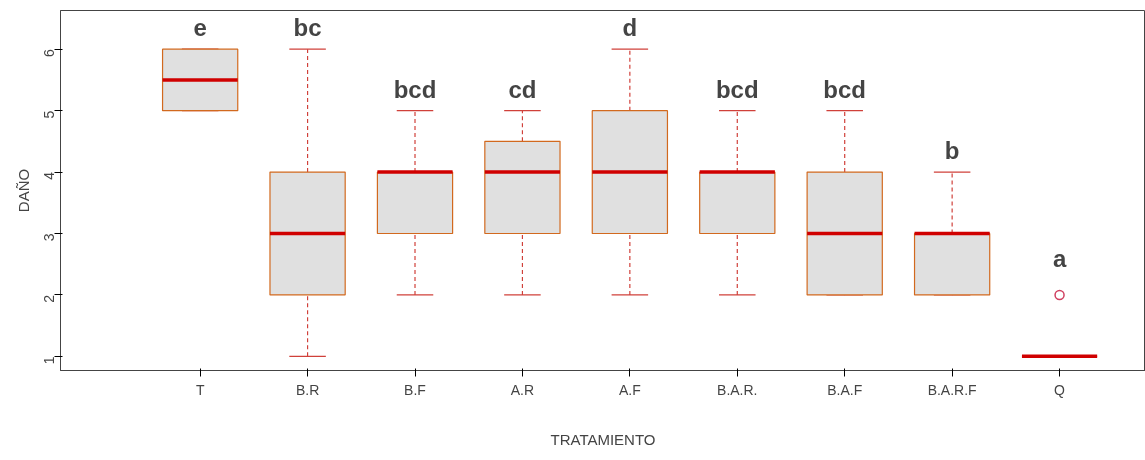 The height and width of the screenshot is (460, 1145). Describe the element at coordinates (200, 28) in the screenshot. I see `annotation: e` at that location.